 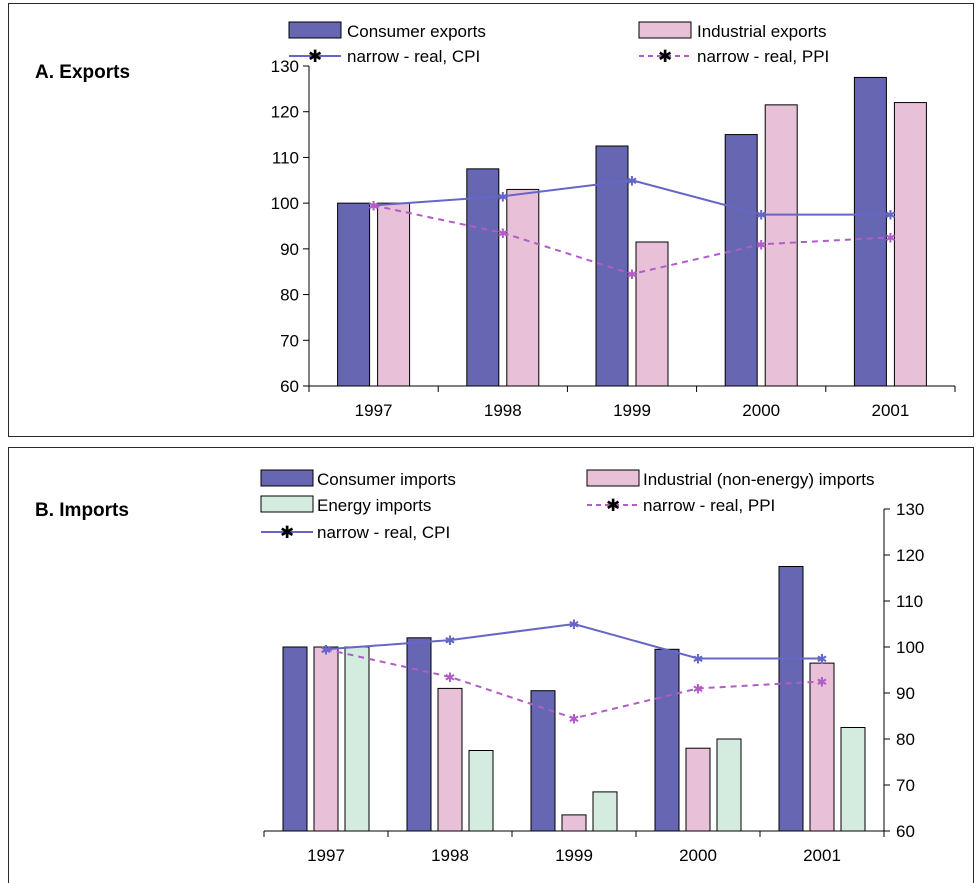 I want to click on legend-label-cpi-b: narrow - real, CPI, so click(x=383, y=532).